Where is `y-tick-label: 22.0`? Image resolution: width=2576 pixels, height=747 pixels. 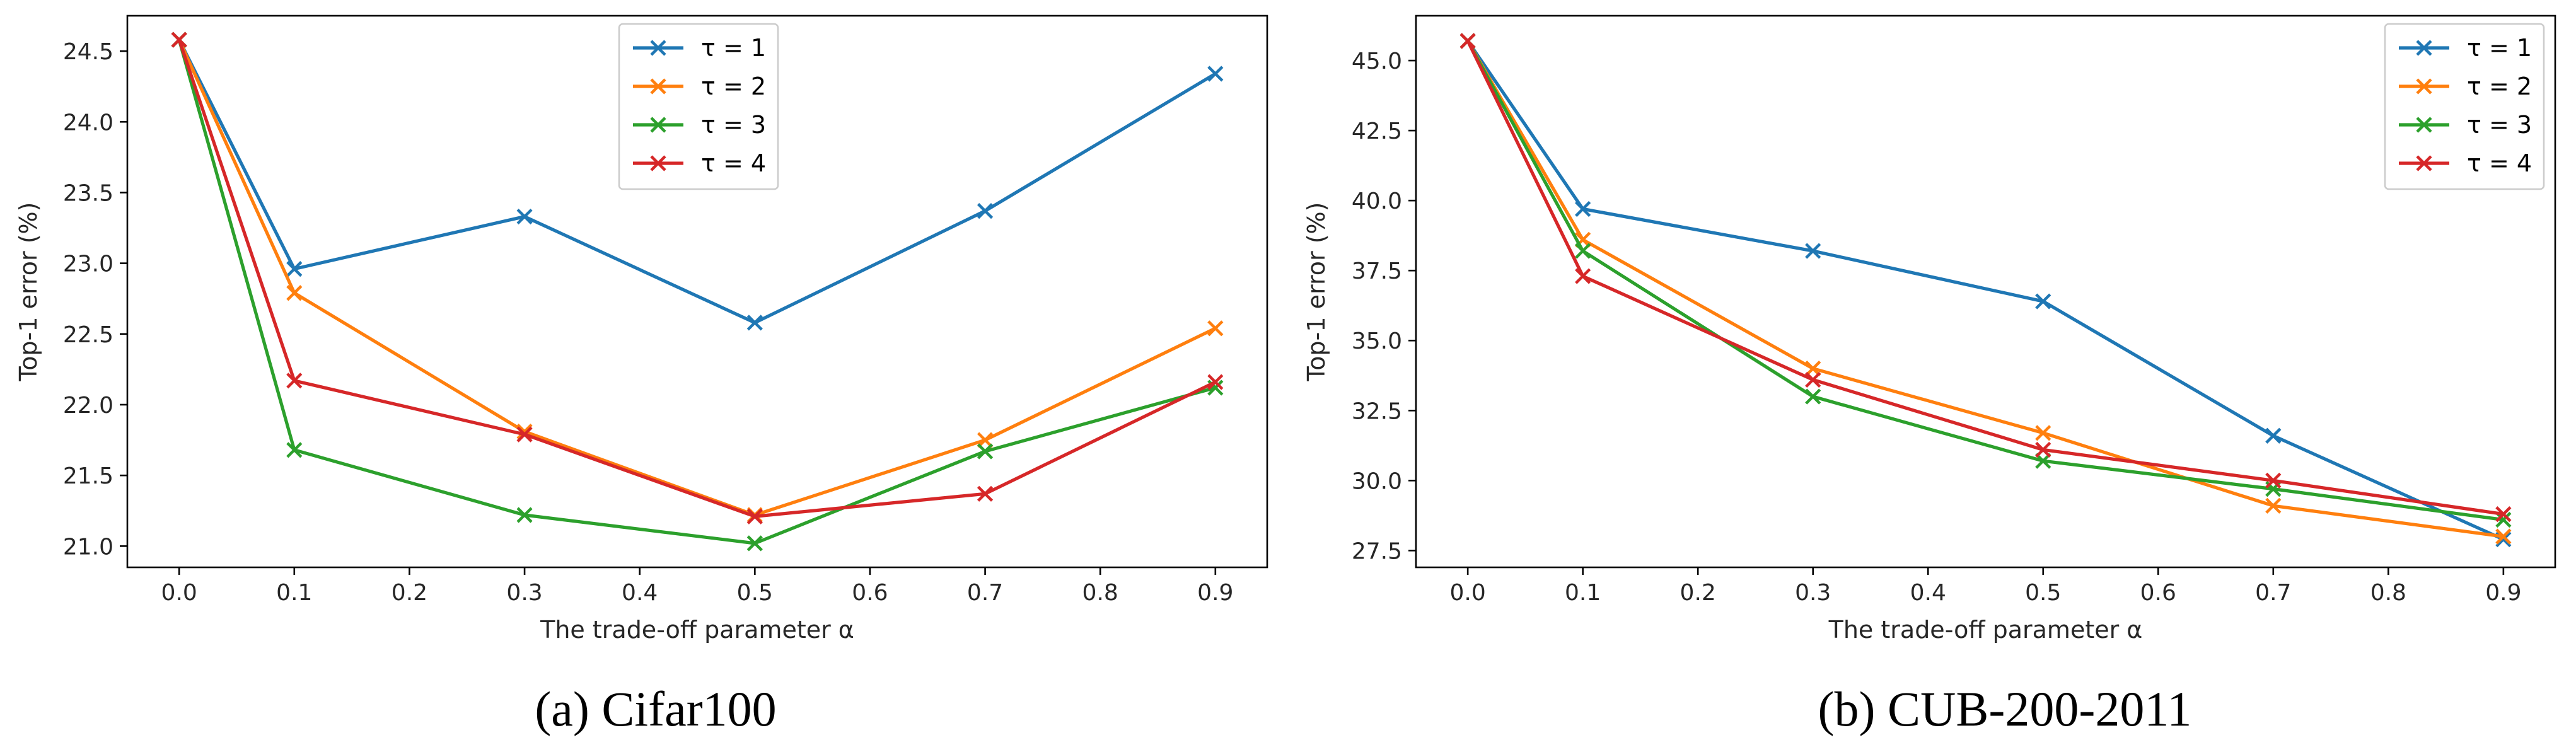 y-tick-label: 22.0 is located at coordinates (88, 406).